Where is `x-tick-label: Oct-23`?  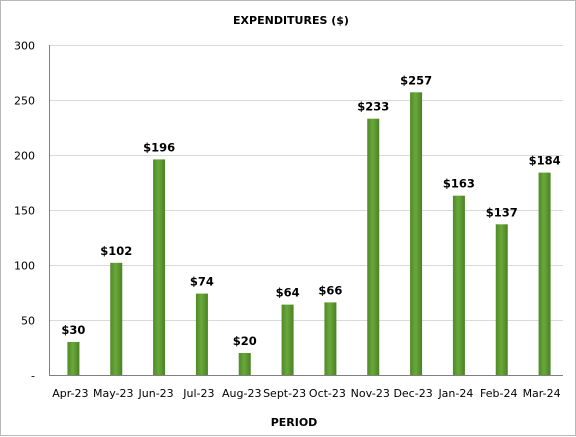
x-tick-label: Oct-23 is located at coordinates (327, 393).